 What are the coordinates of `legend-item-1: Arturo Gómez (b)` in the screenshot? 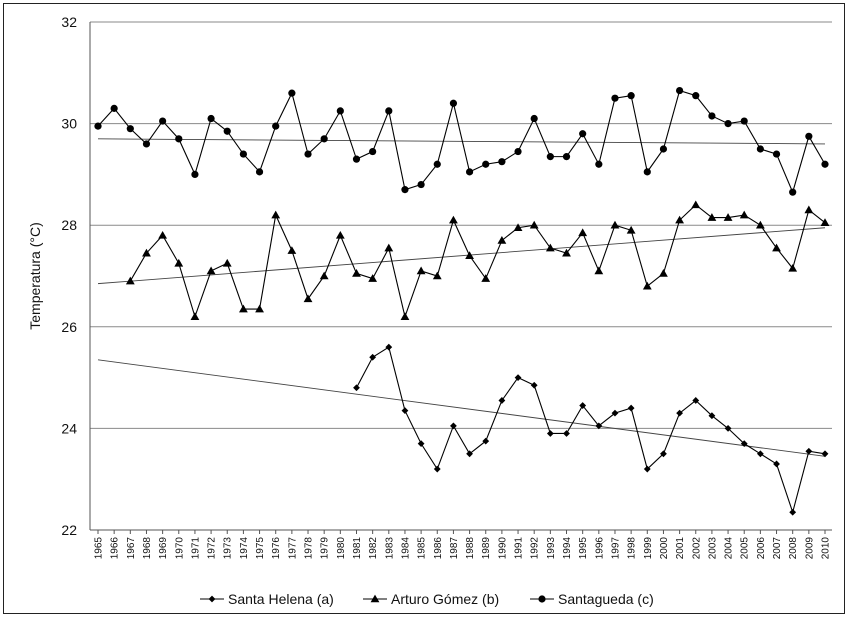 It's located at (431, 599).